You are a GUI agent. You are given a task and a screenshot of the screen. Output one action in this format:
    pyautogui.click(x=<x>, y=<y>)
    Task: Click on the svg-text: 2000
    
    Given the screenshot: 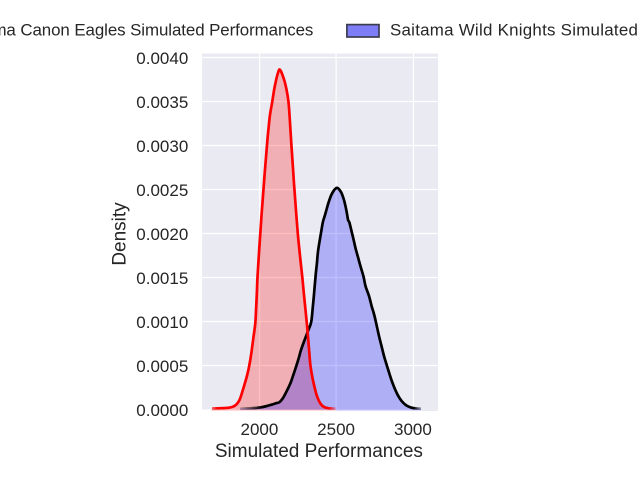 What is the action you would take?
    pyautogui.click(x=259, y=429)
    